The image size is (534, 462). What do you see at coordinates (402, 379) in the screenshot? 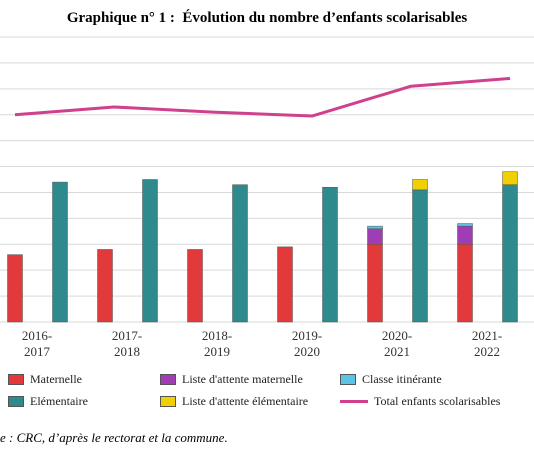
I see `legend-label: Classe itinérante` at bounding box center [402, 379].